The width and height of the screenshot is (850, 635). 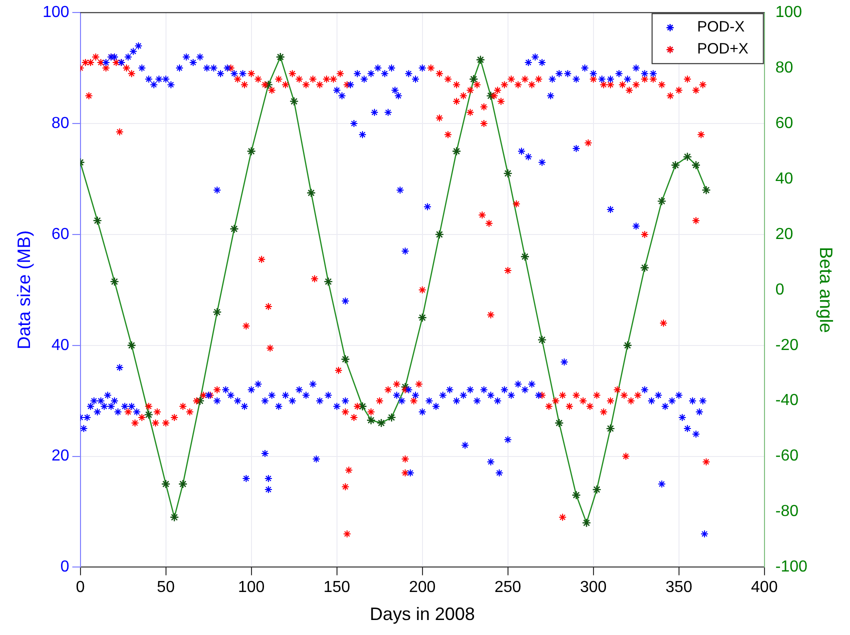 What do you see at coordinates (826, 289) in the screenshot?
I see `y2-axis-title: Beta angle` at bounding box center [826, 289].